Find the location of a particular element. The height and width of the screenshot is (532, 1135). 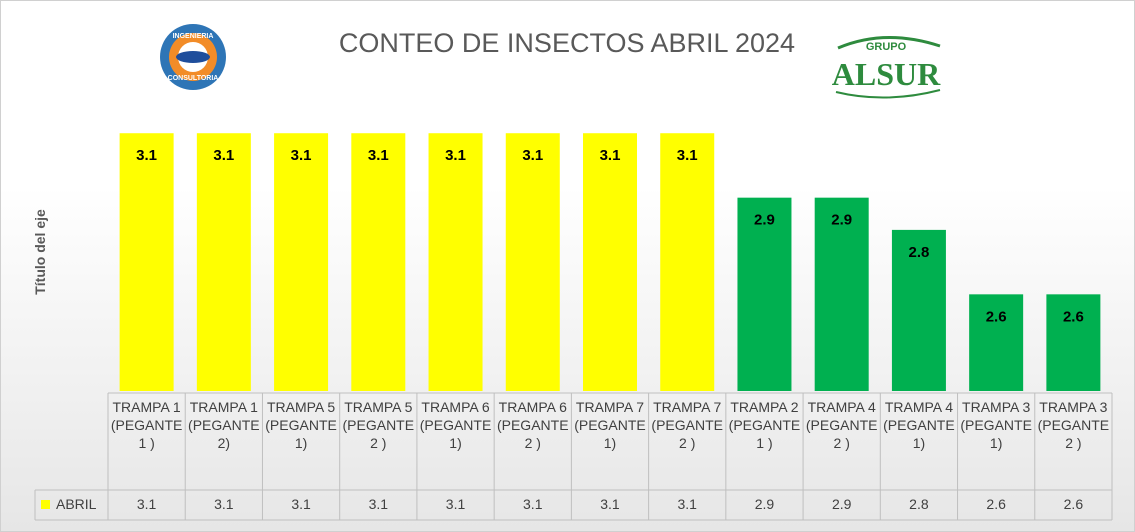

x-tick-label: TRAMPA 1 (PEGANTE 2) is located at coordinates (224, 425).